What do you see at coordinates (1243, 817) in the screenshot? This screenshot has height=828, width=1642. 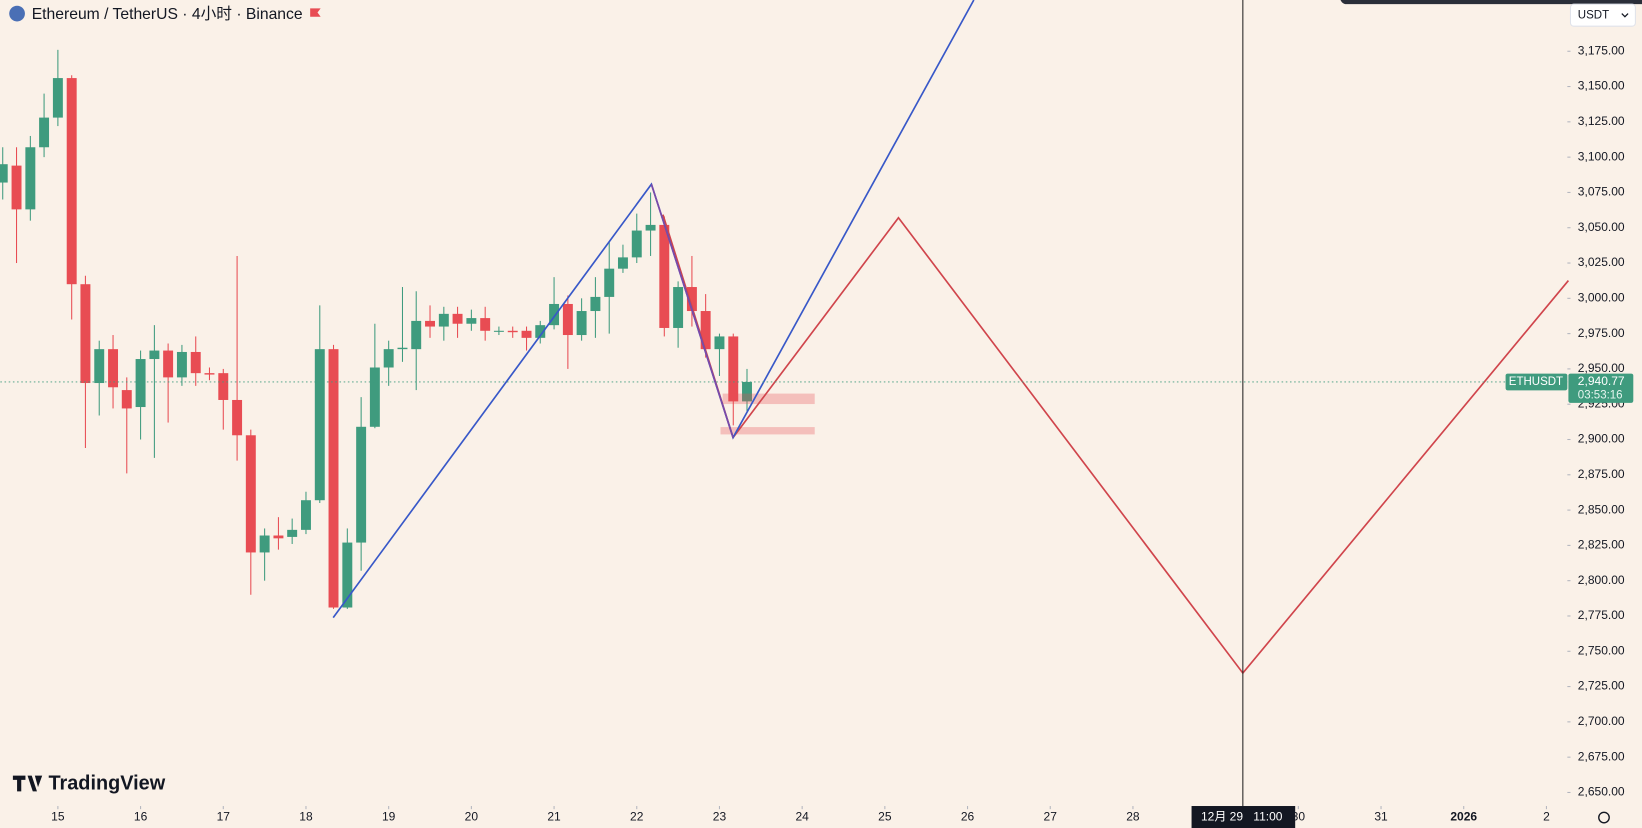 I see `crosshair-label-box` at bounding box center [1243, 817].